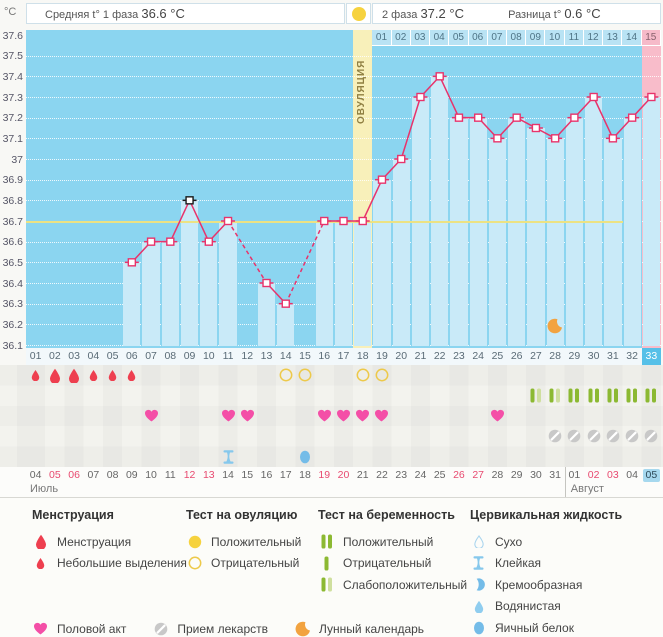 The image size is (663, 637). Describe the element at coordinates (93, 356) in the screenshot. I see `day-number-cell: 04` at that location.